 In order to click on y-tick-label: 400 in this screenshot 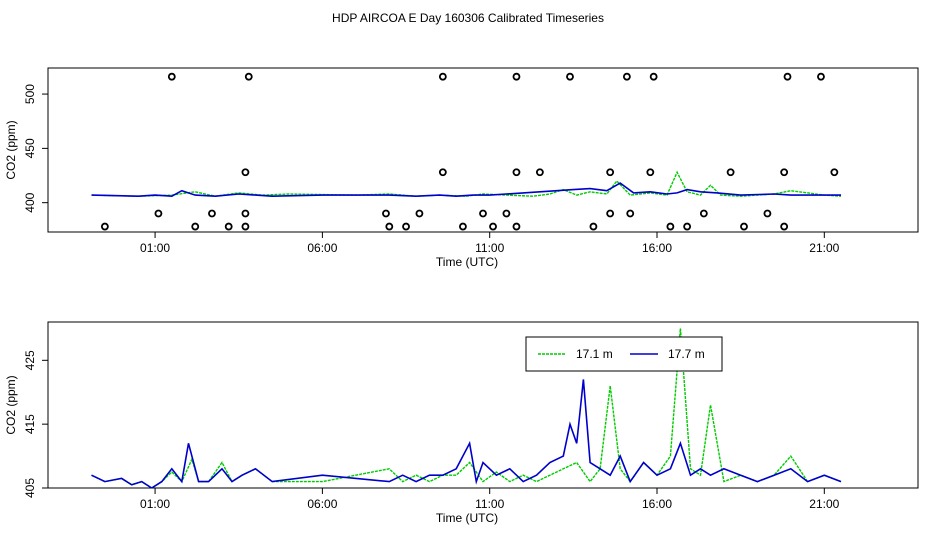, I will do `click(30, 202)`.